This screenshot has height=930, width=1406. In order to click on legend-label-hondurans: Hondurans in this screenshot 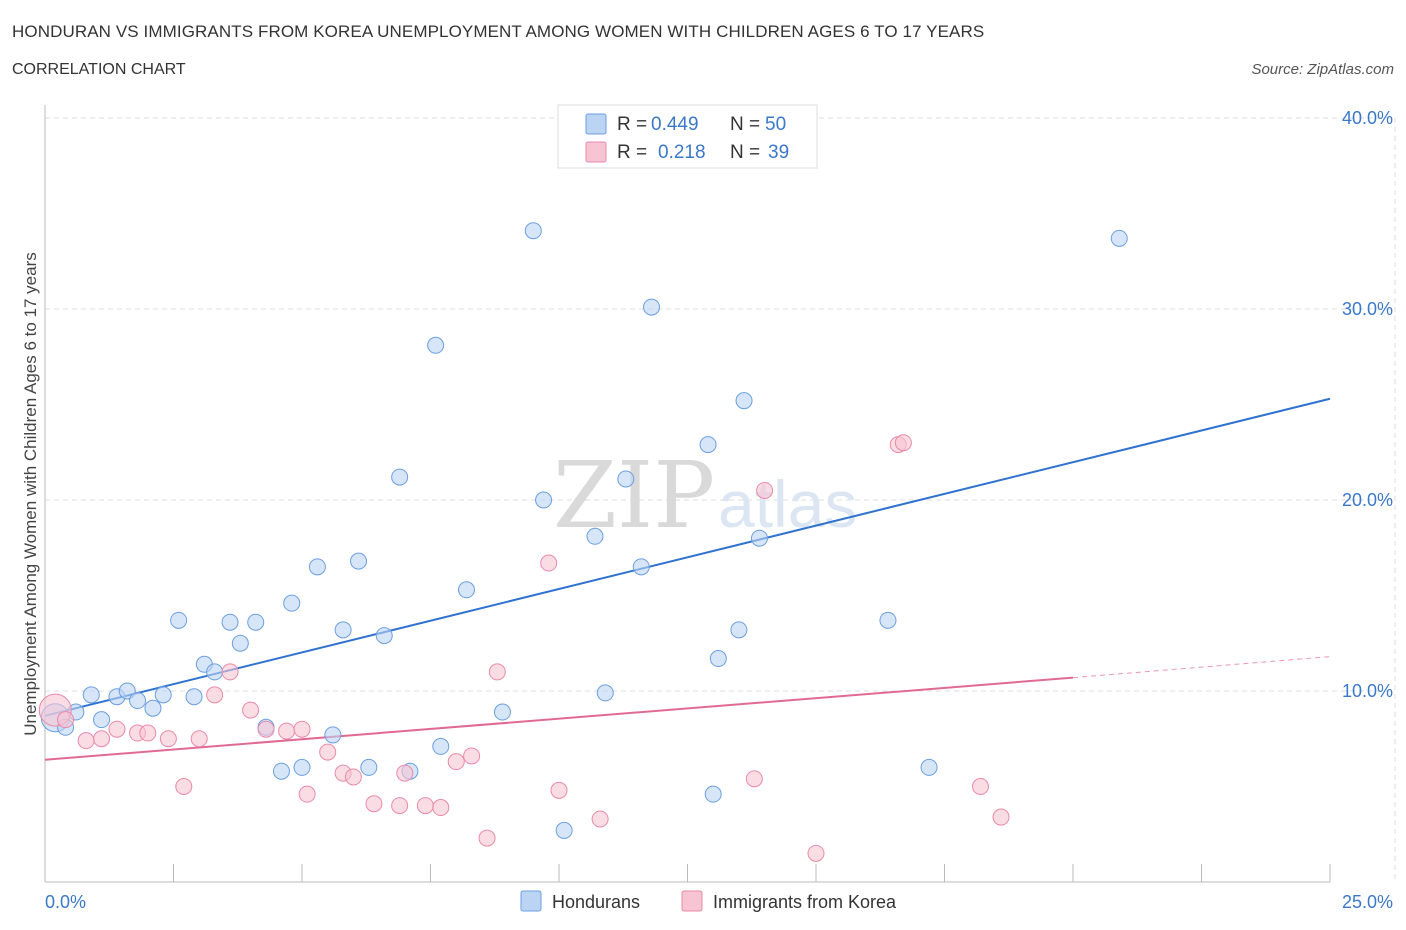, I will do `click(596, 902)`.